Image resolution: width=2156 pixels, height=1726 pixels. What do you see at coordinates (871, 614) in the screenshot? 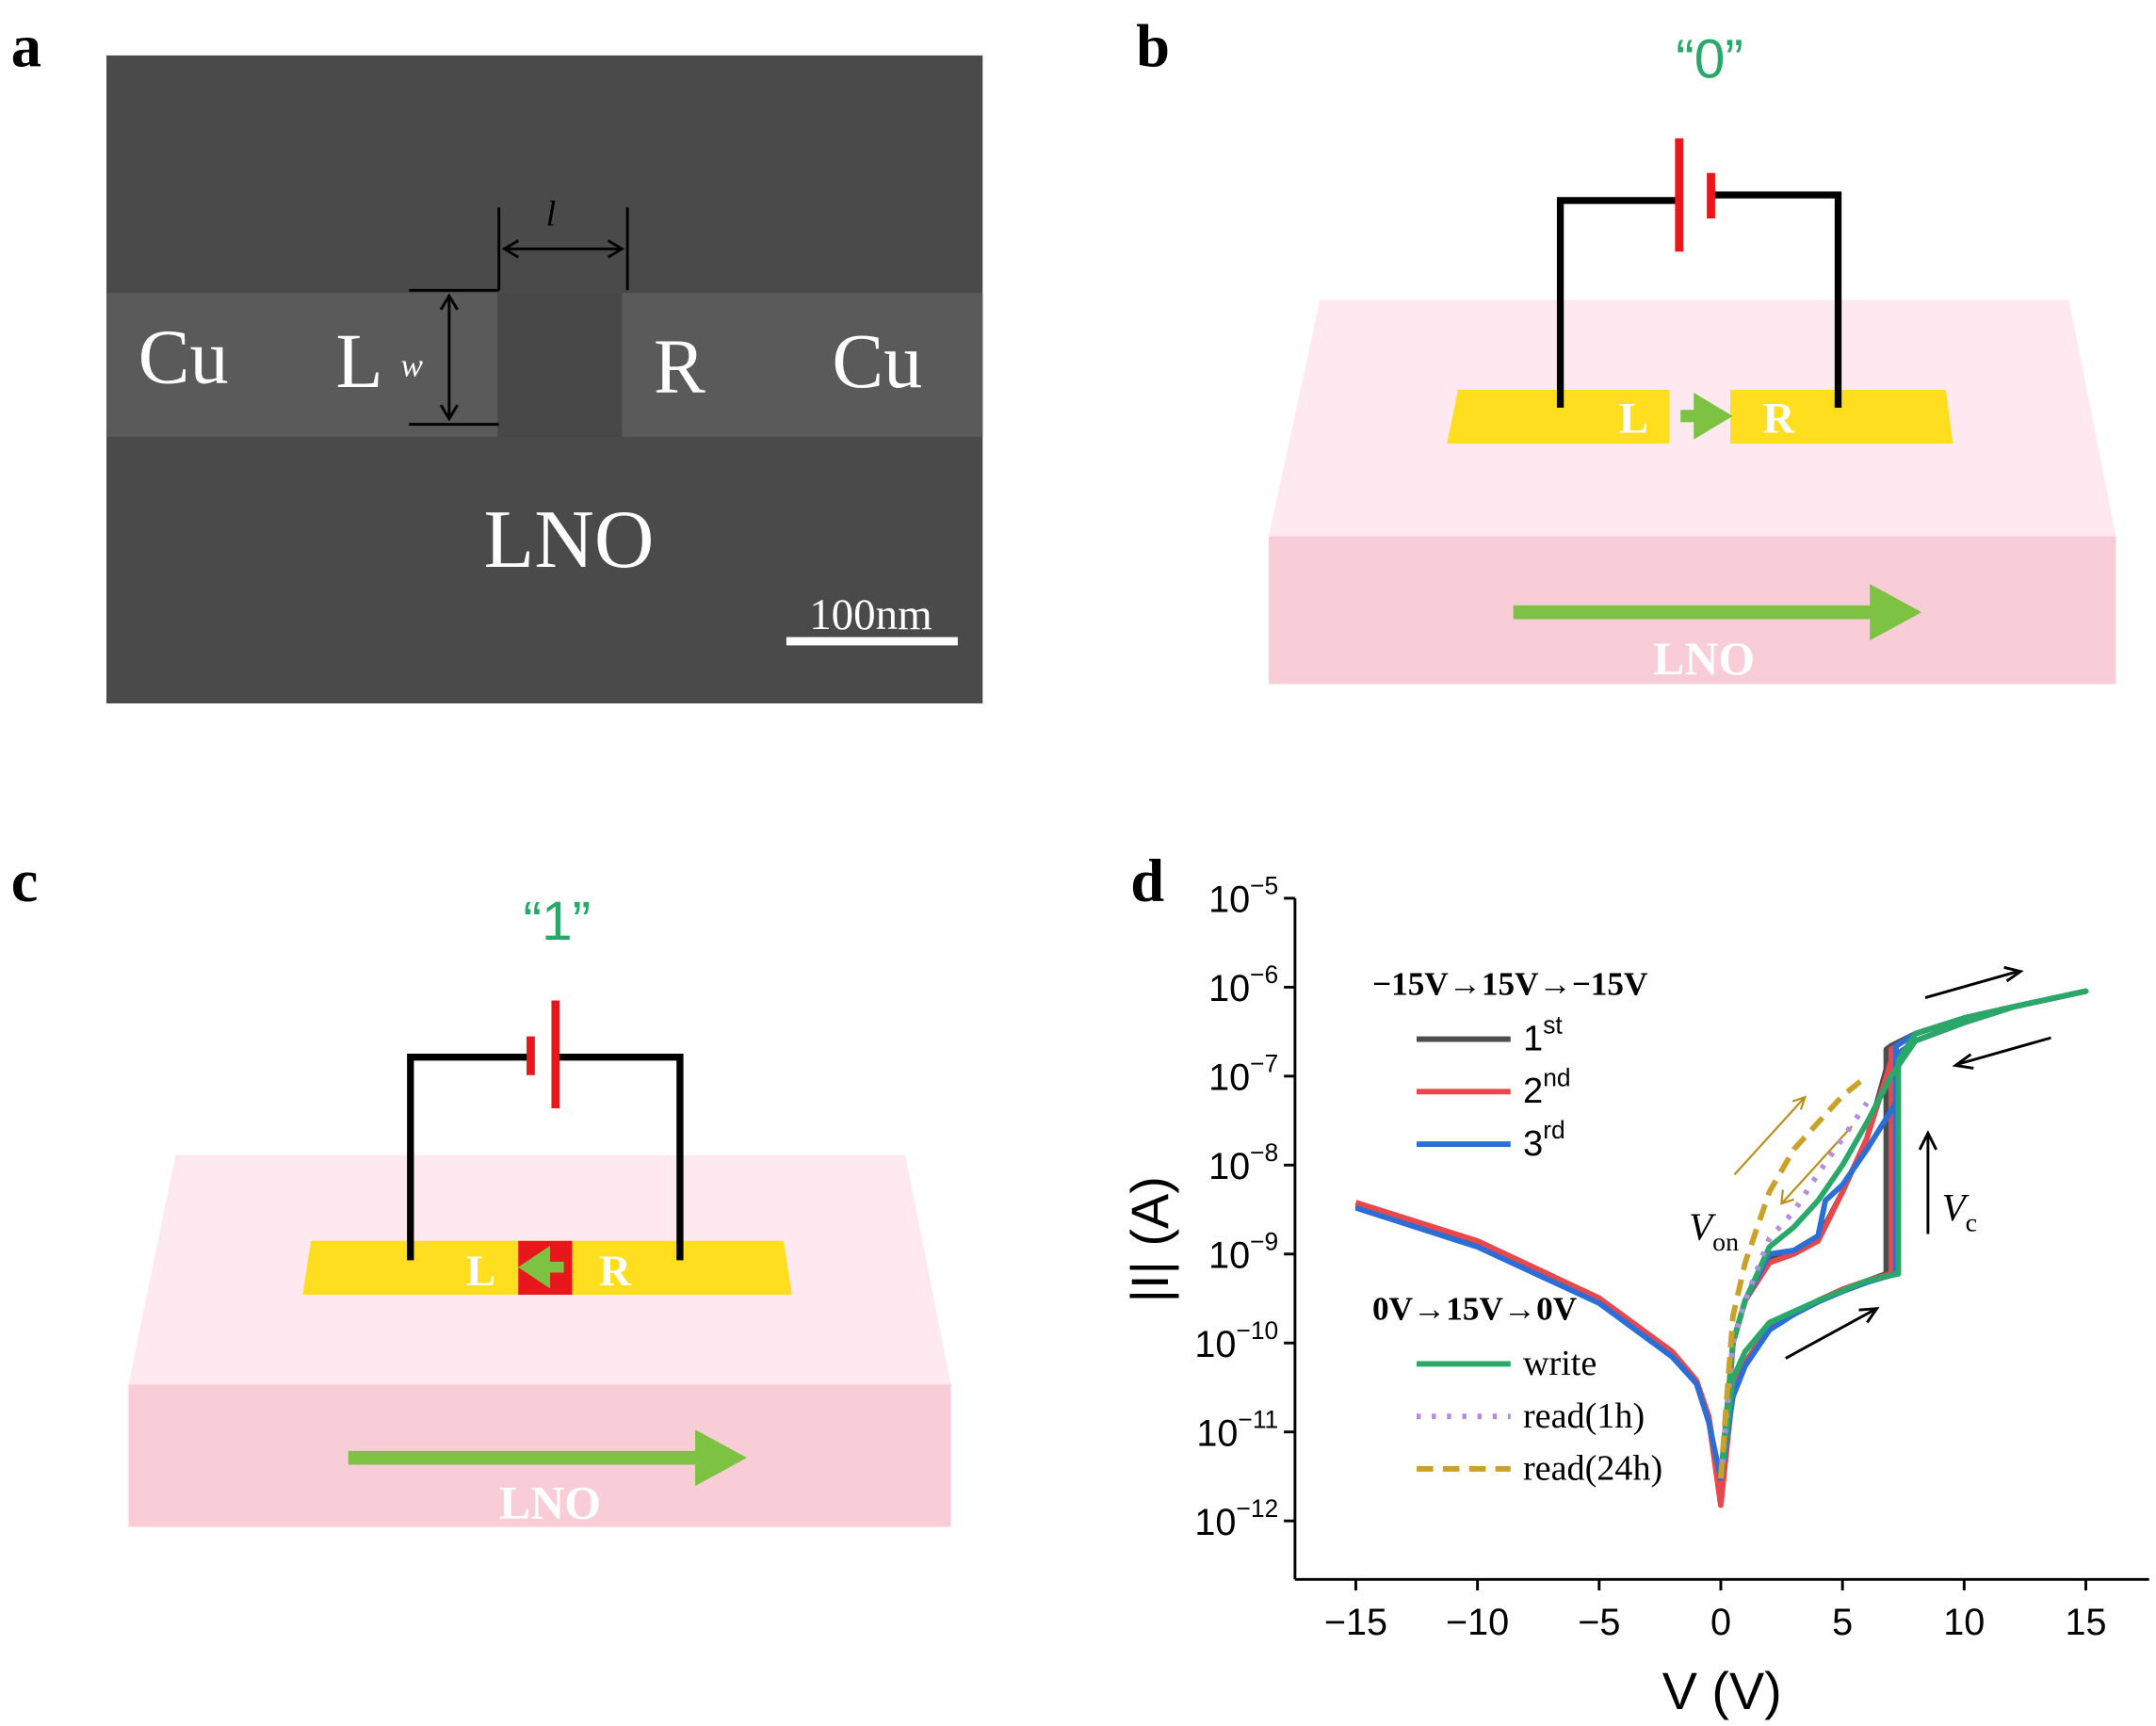
I see `scale-bar-label: 100nm` at bounding box center [871, 614].